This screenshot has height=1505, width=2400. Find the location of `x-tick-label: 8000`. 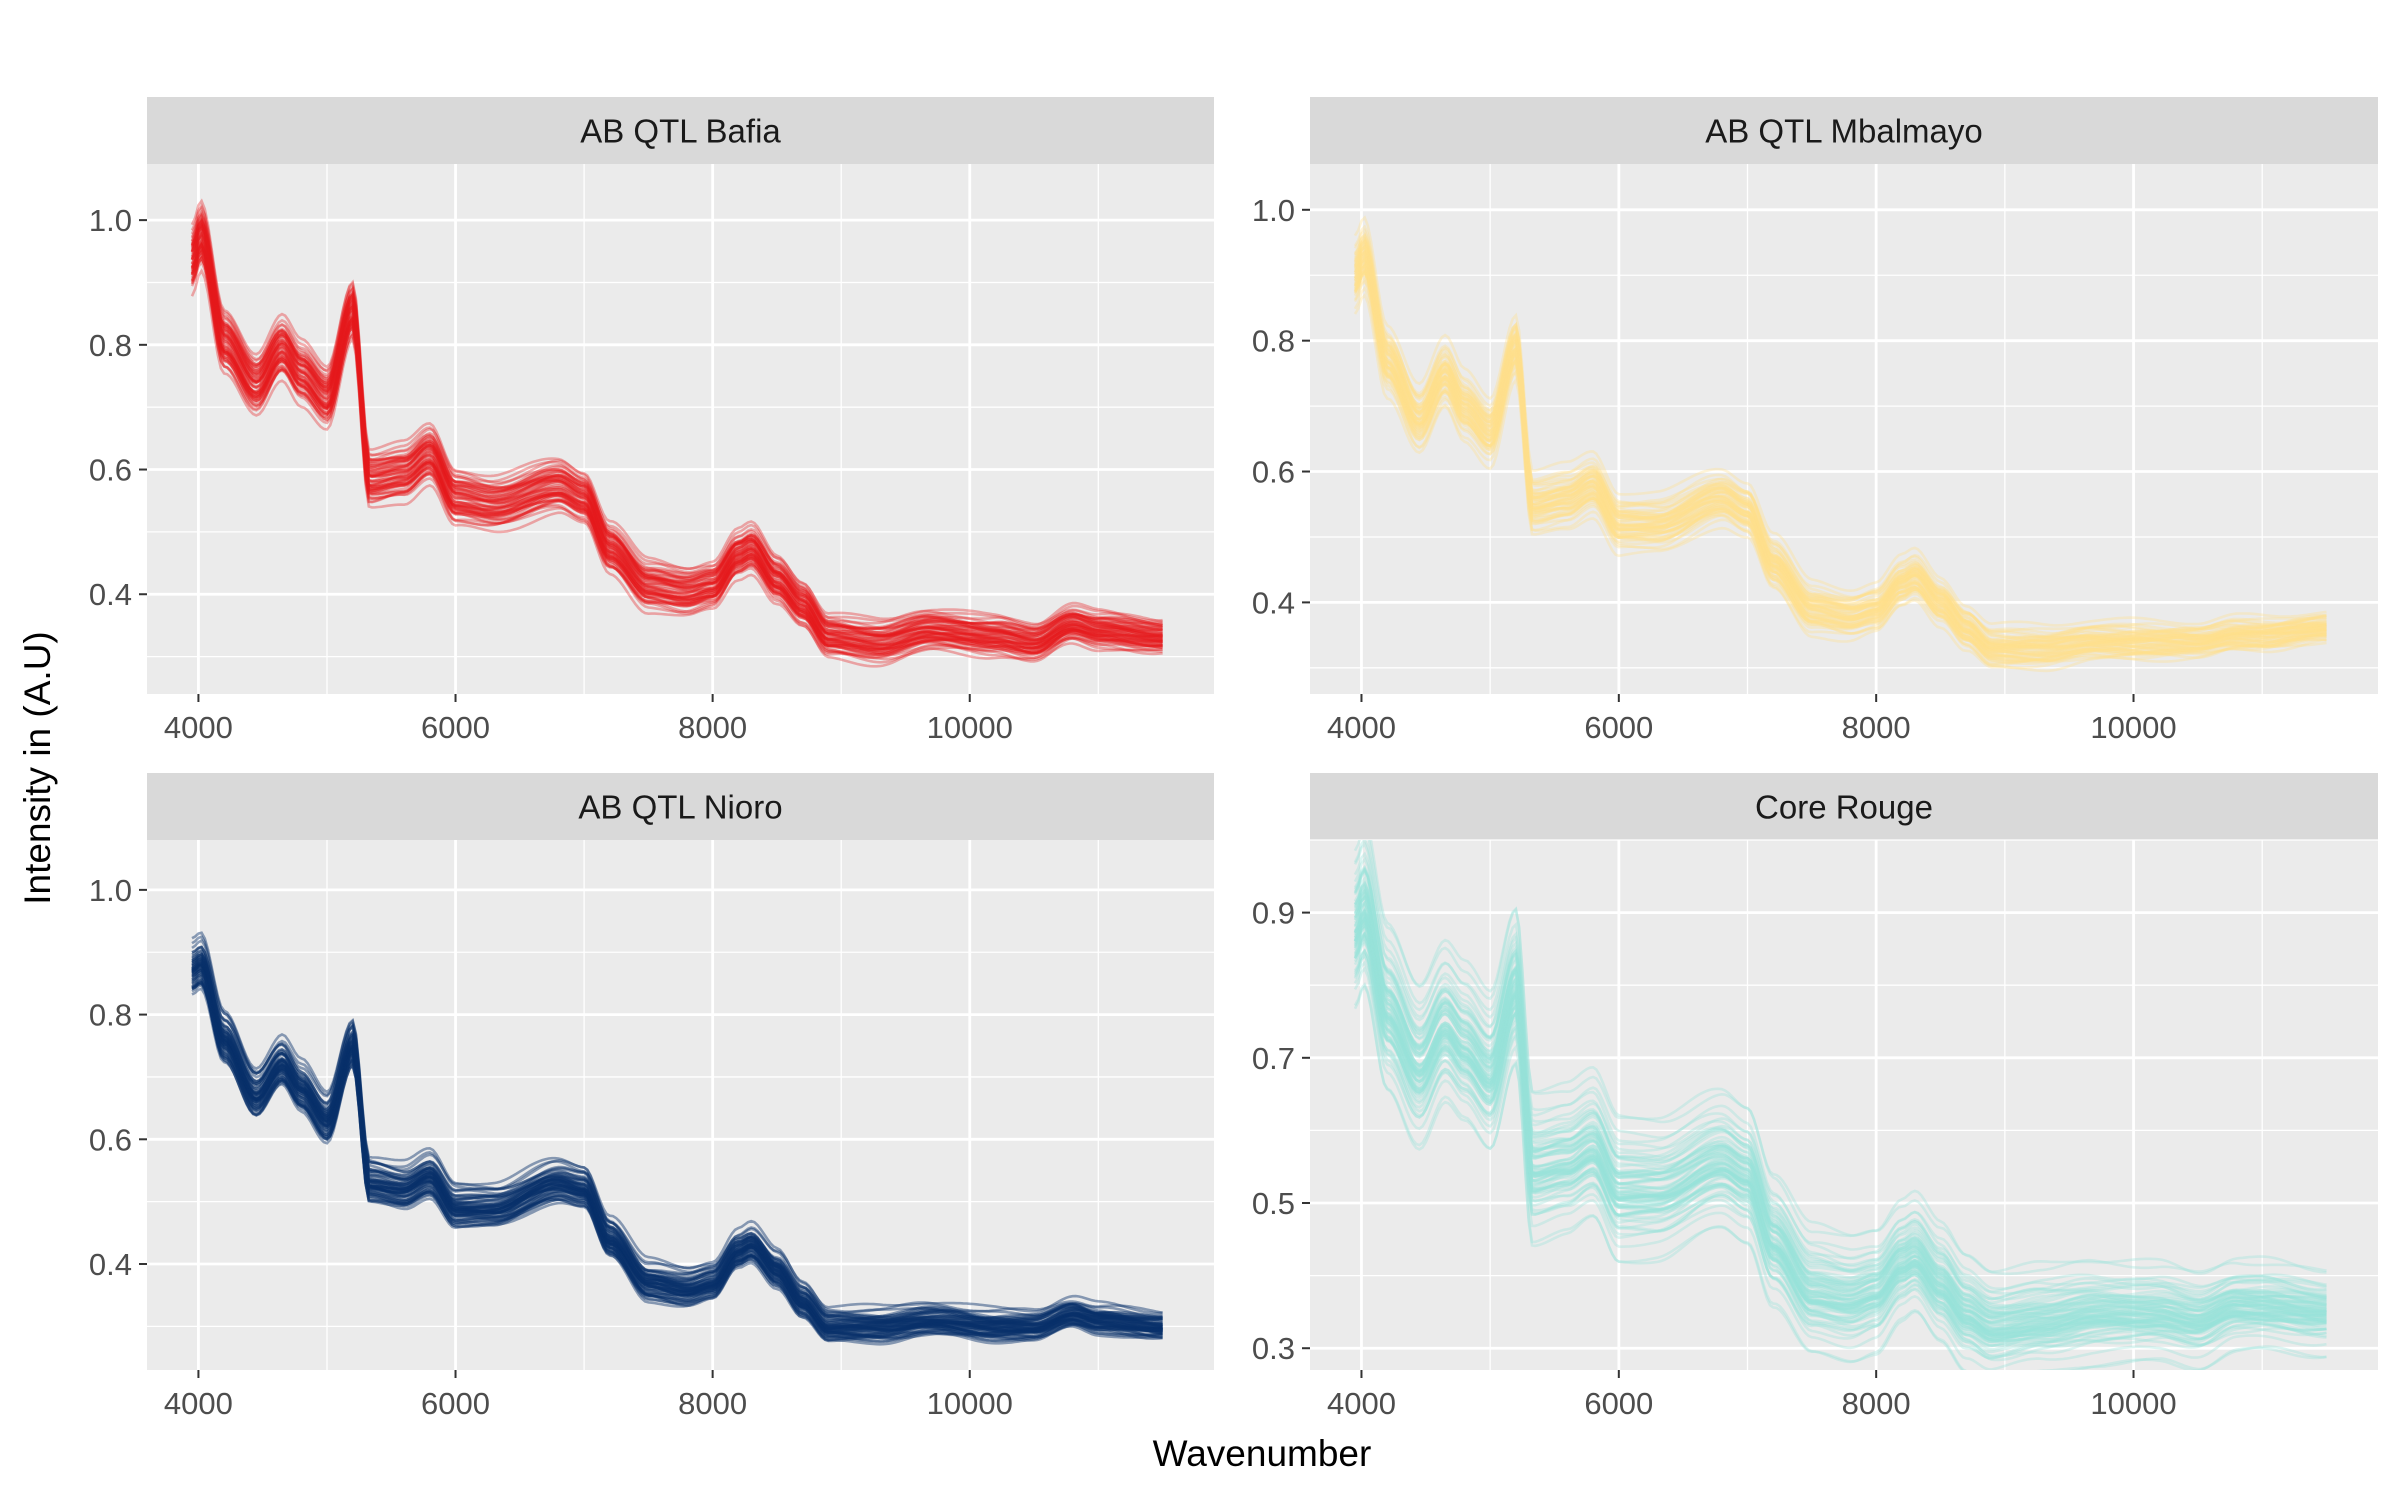

x-tick-label: 8000 is located at coordinates (1876, 1403).